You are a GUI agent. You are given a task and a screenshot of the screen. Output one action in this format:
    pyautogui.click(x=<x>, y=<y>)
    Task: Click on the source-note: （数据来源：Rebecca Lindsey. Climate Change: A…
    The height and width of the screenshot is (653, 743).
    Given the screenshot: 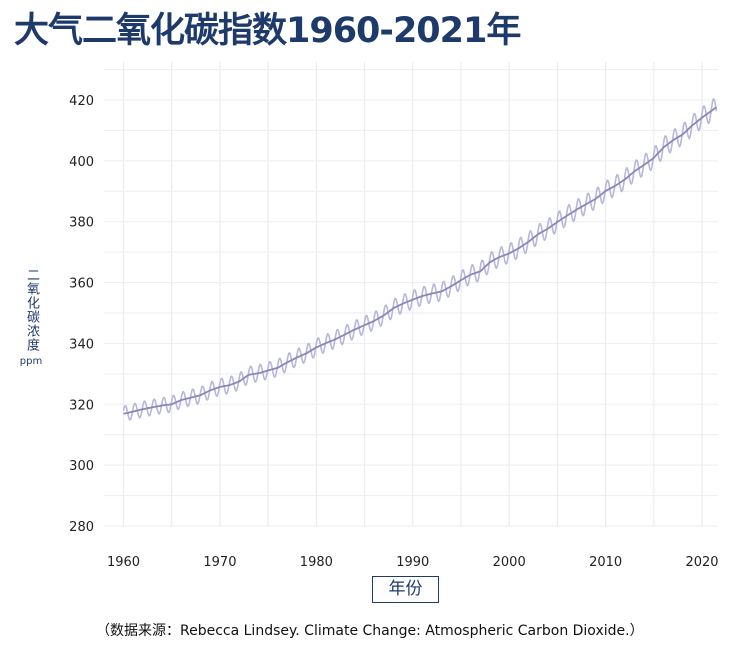 What is the action you would take?
    pyautogui.click(x=370, y=631)
    